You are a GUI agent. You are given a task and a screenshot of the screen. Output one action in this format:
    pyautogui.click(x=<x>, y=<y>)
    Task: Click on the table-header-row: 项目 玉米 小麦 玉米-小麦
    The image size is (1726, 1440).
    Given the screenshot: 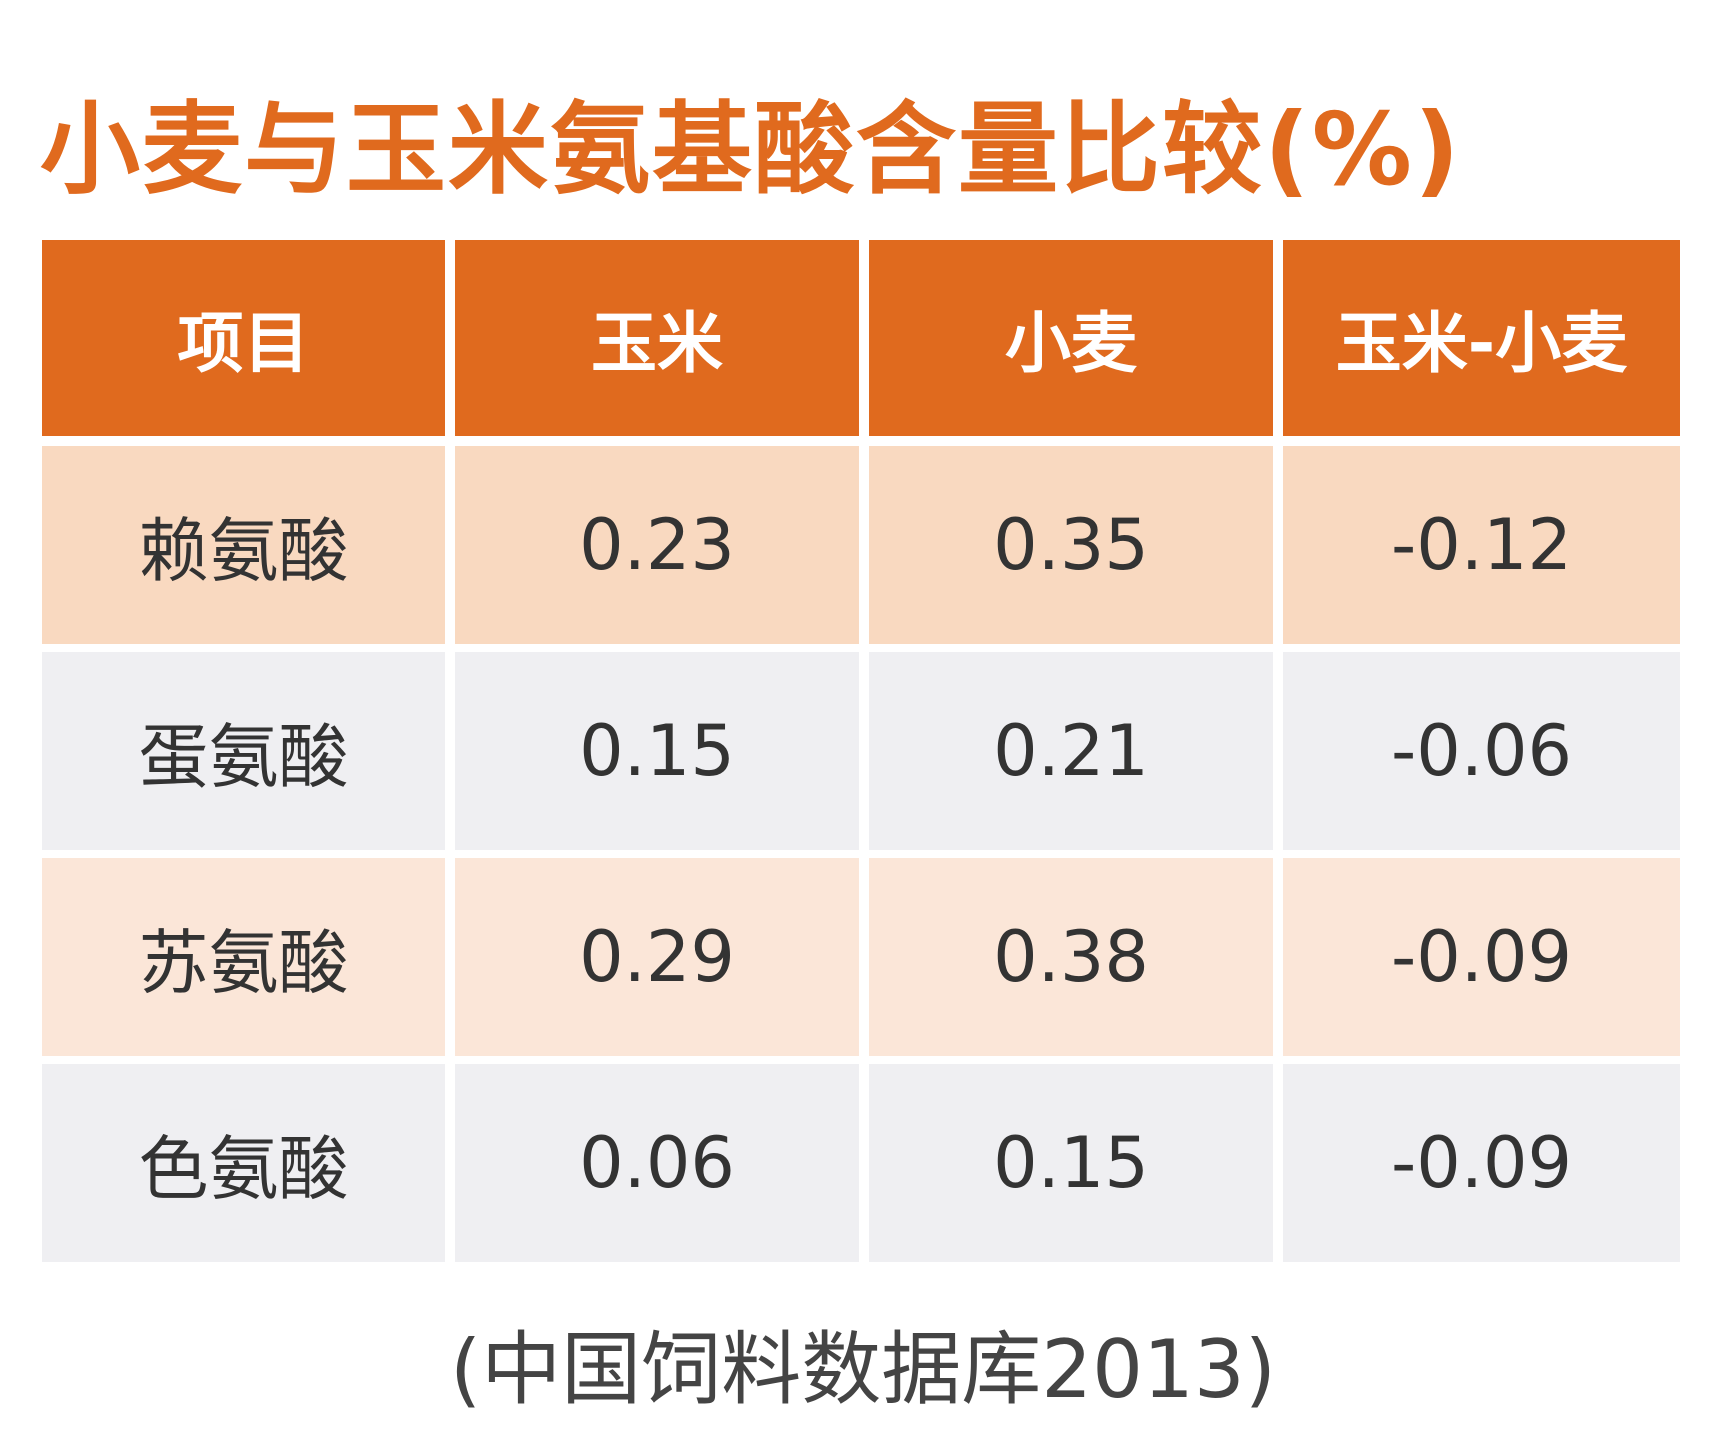 What is the action you would take?
    pyautogui.click(x=861, y=338)
    